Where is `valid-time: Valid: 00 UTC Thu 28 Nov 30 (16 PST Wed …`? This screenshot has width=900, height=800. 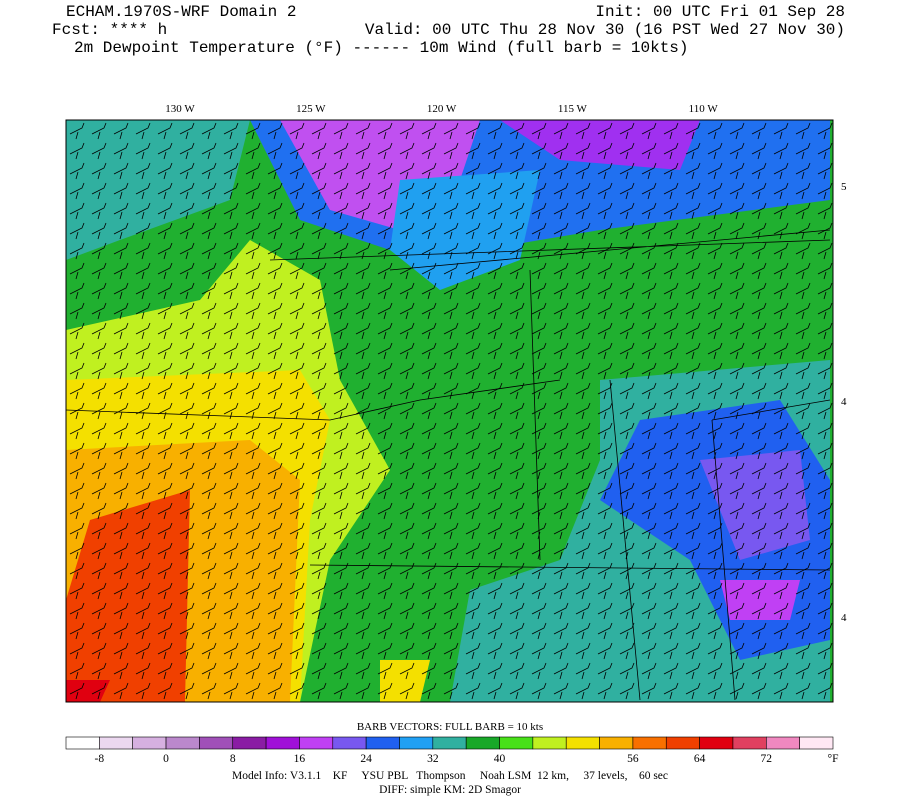 valid-time: Valid: 00 UTC Thu 28 Nov 30 (16 PST Wed … is located at coordinates (605, 30).